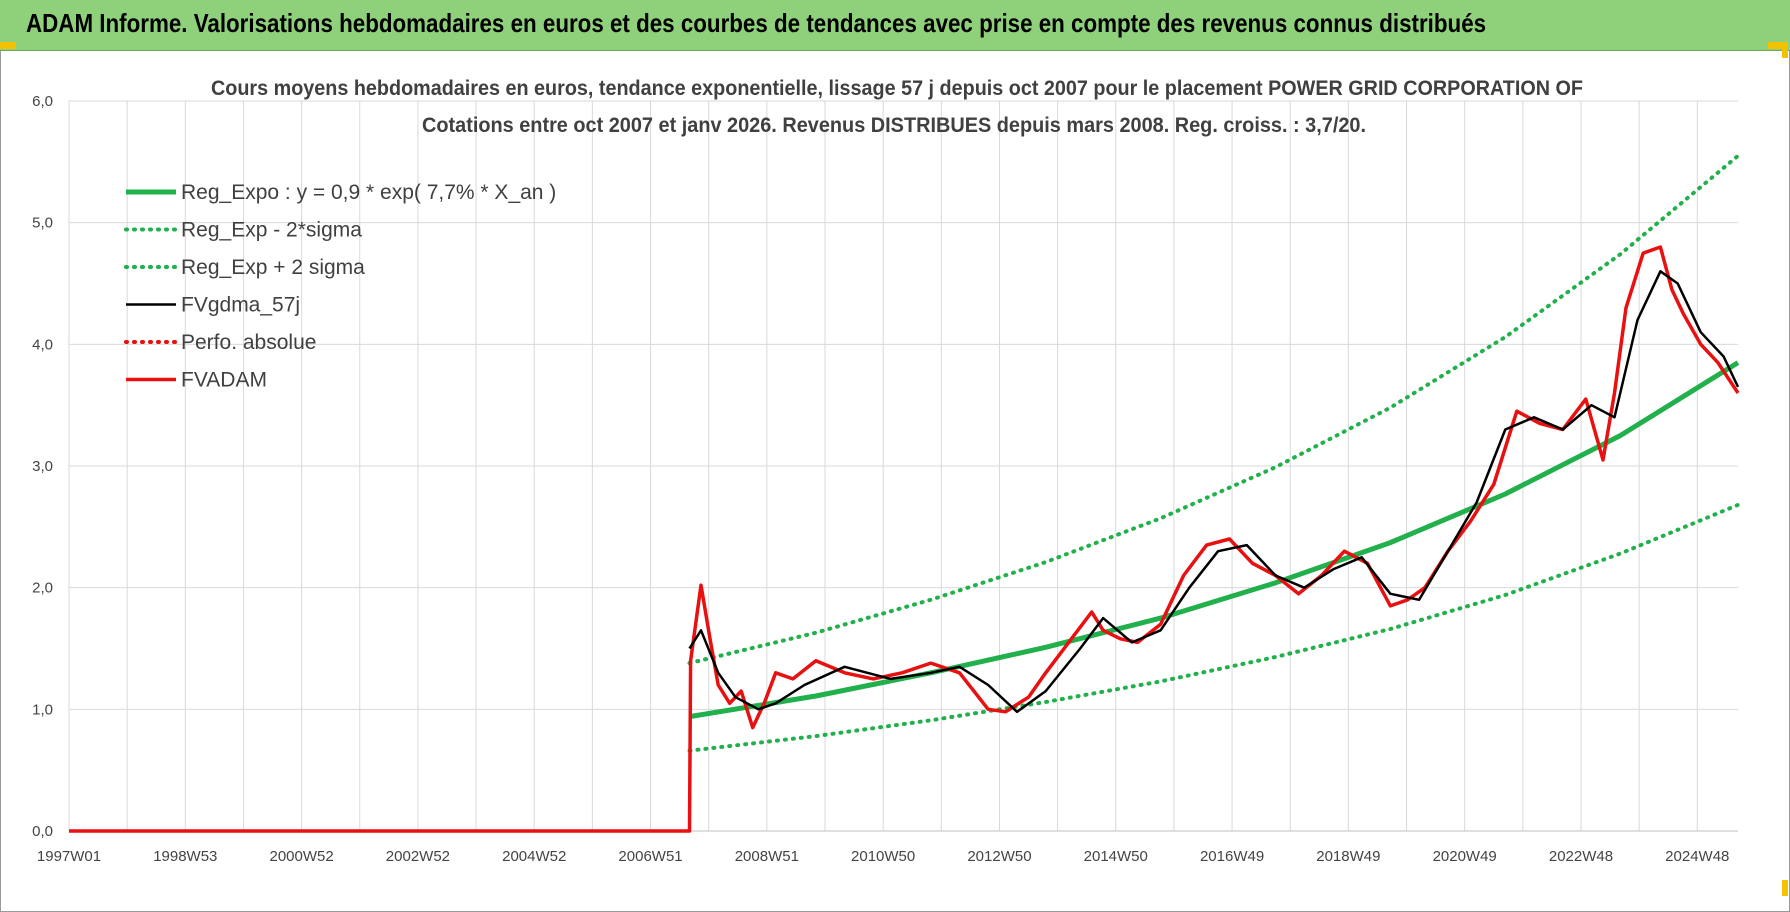  What do you see at coordinates (534, 856) in the screenshot?
I see `x-tick-label: 2004W52` at bounding box center [534, 856].